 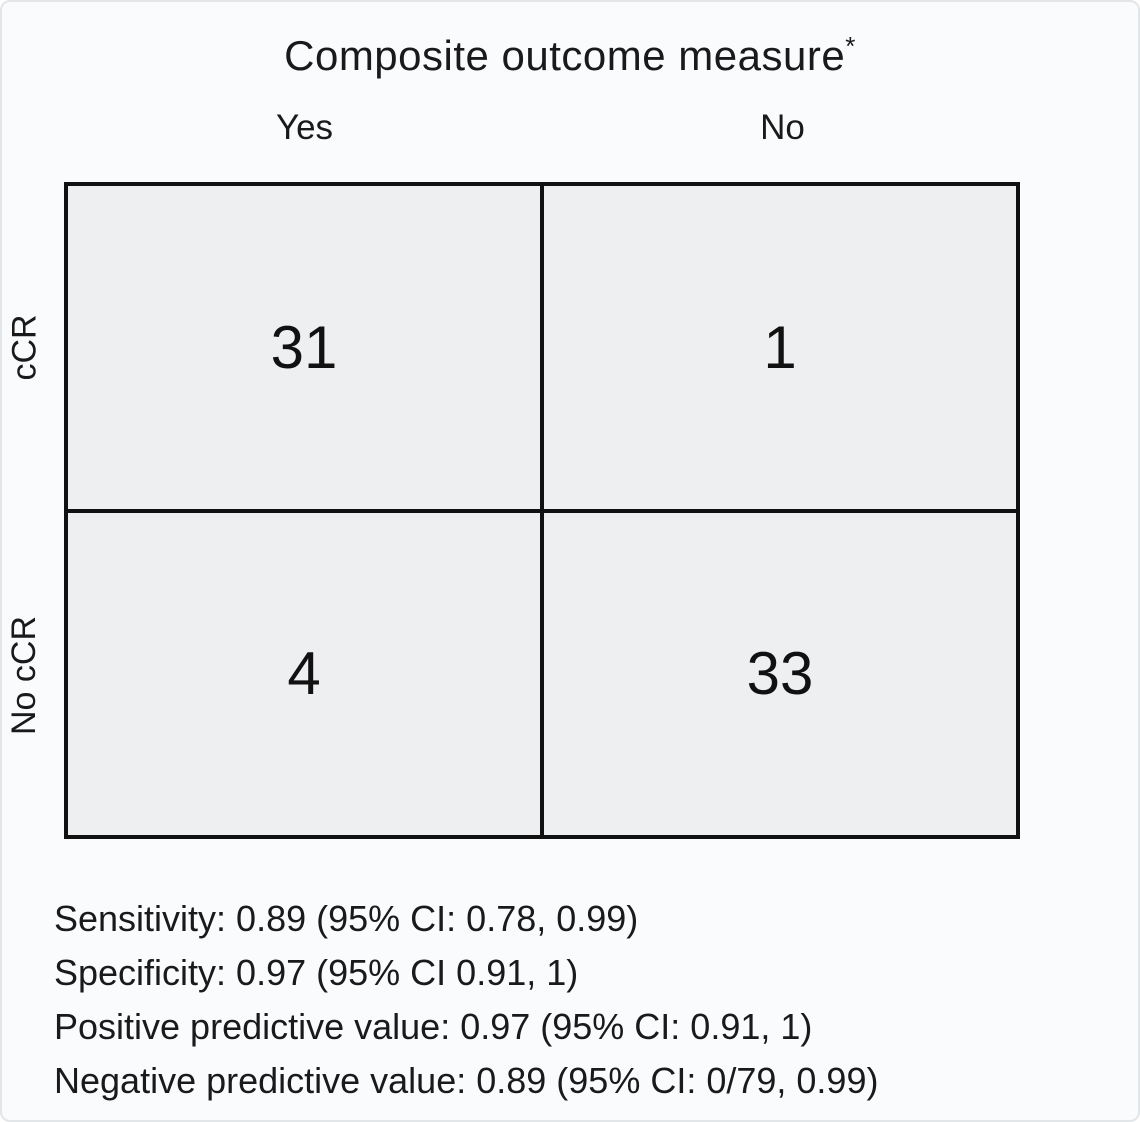 I want to click on row-header-ccr: cCR, so click(x=25, y=347).